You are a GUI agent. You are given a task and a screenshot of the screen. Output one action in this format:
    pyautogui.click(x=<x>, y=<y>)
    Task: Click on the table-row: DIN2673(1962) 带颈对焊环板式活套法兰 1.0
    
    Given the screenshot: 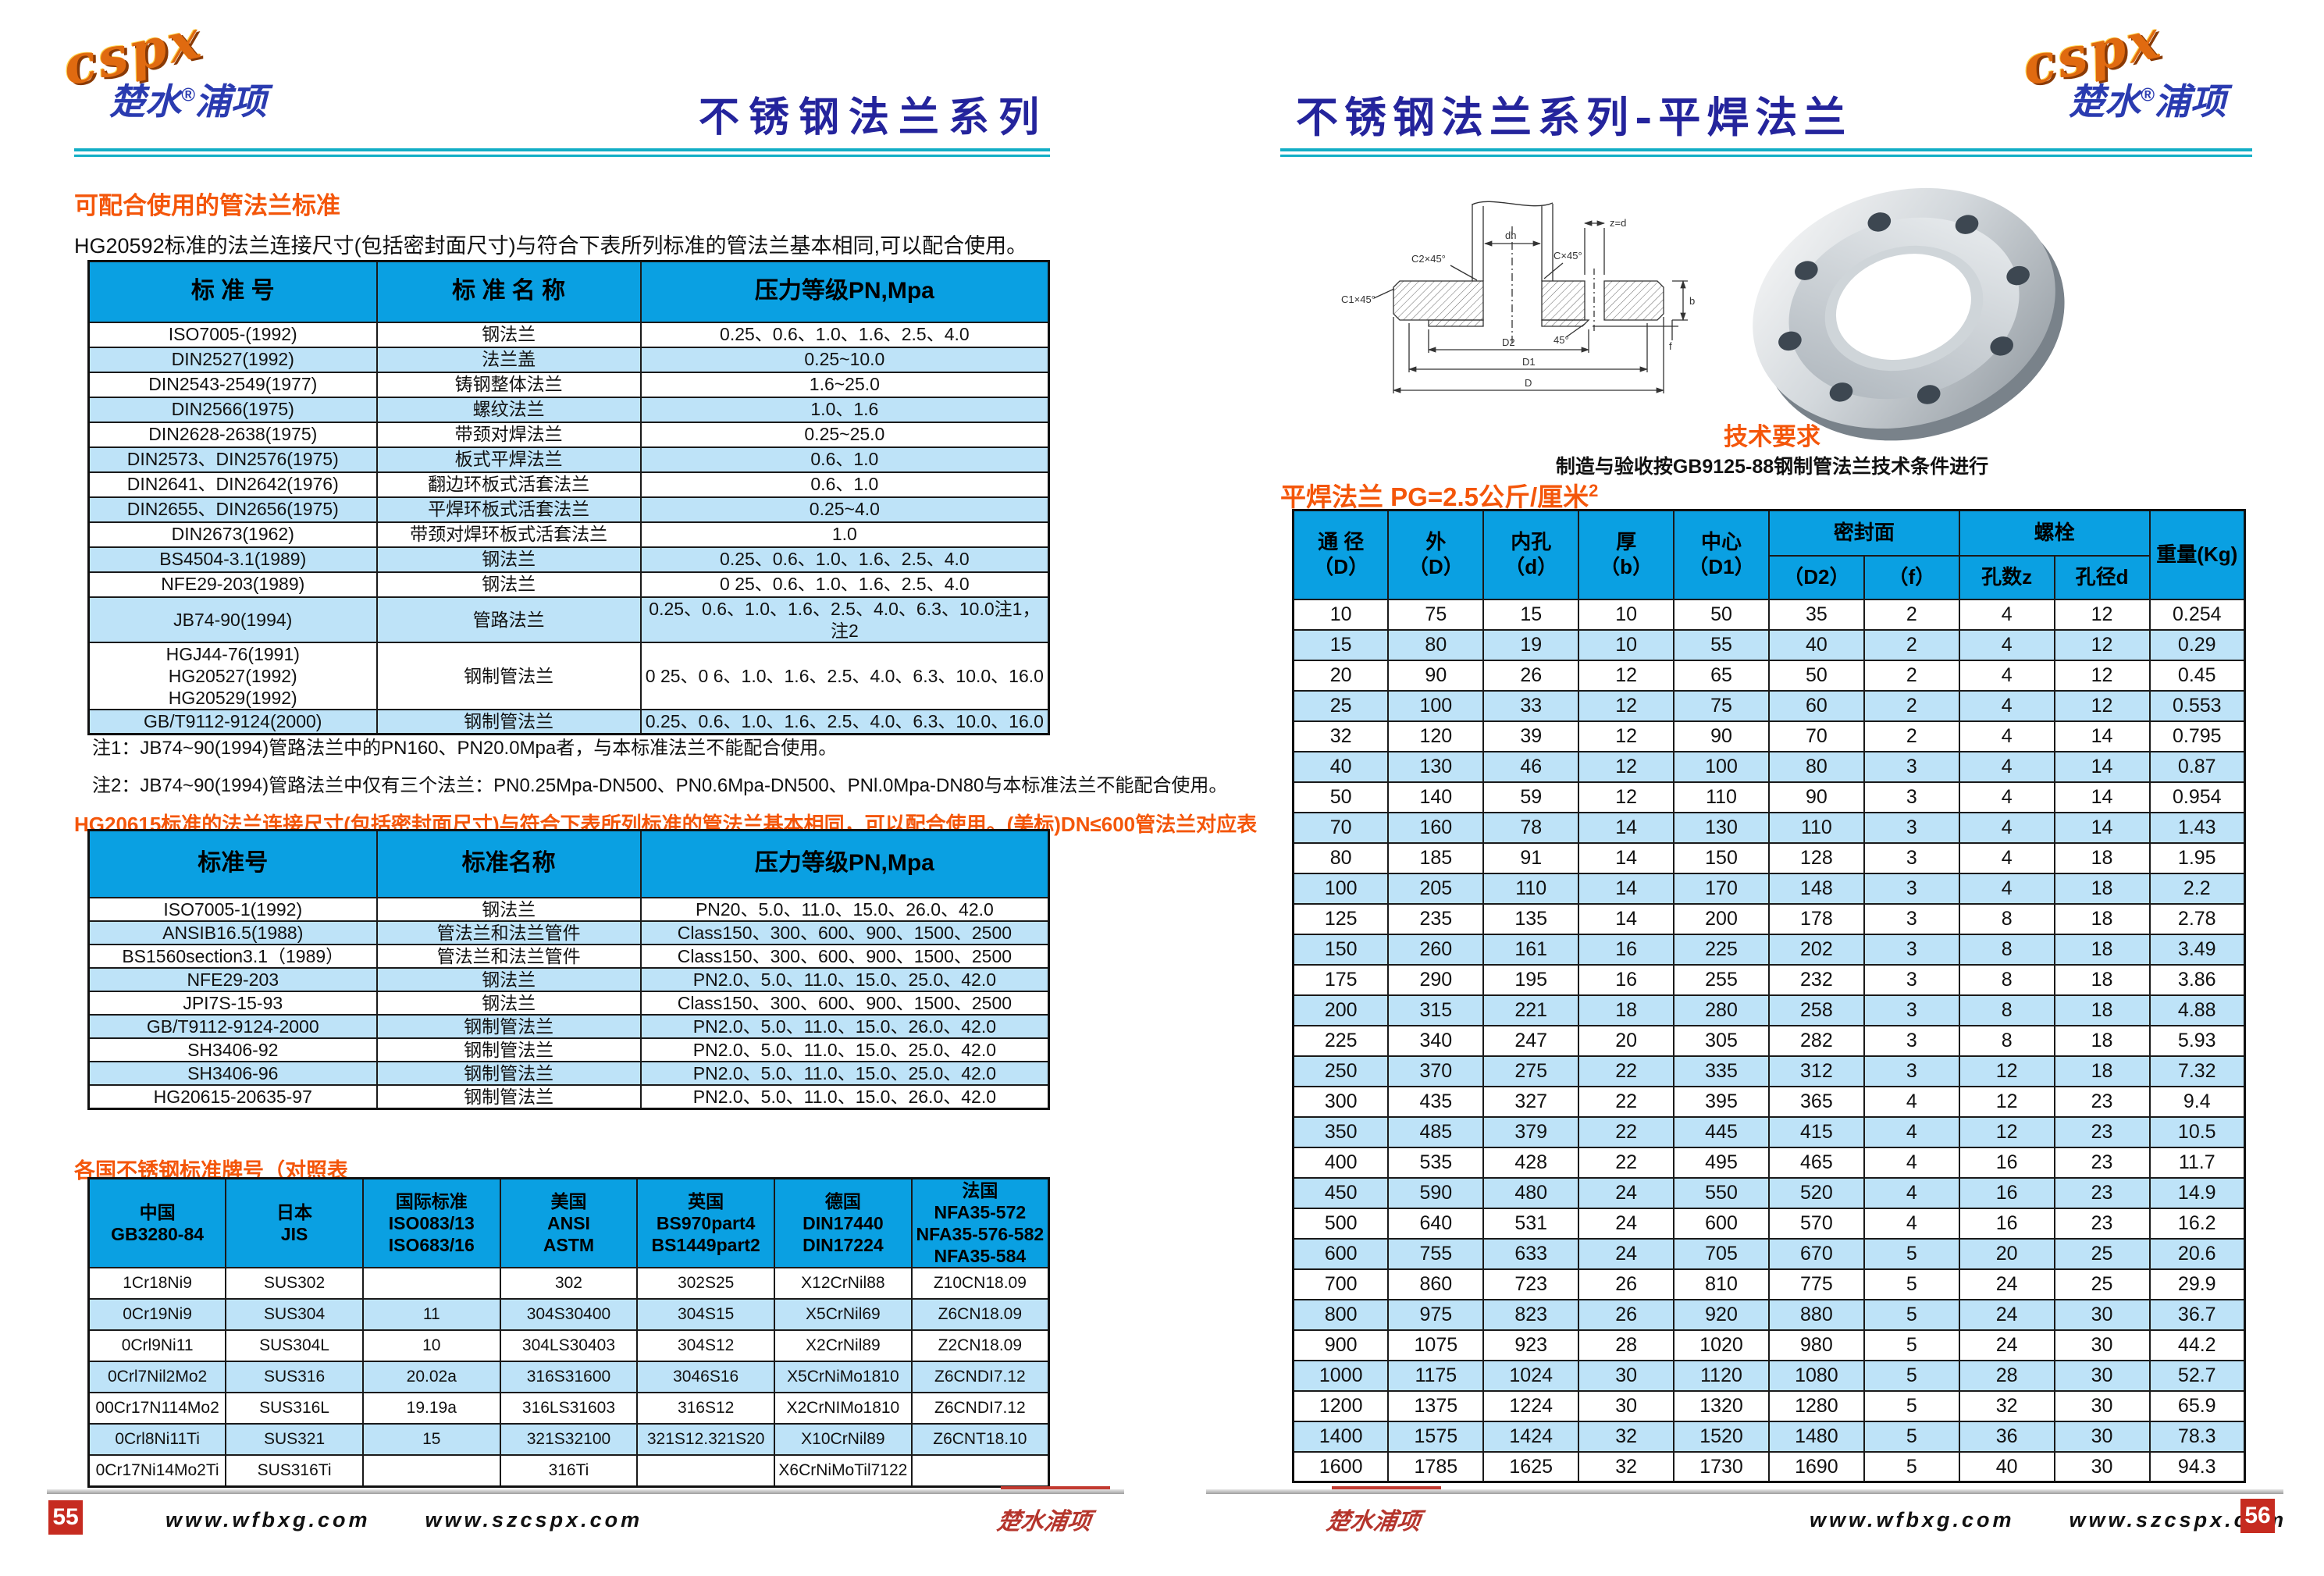 What is the action you would take?
    pyautogui.click(x=568, y=535)
    